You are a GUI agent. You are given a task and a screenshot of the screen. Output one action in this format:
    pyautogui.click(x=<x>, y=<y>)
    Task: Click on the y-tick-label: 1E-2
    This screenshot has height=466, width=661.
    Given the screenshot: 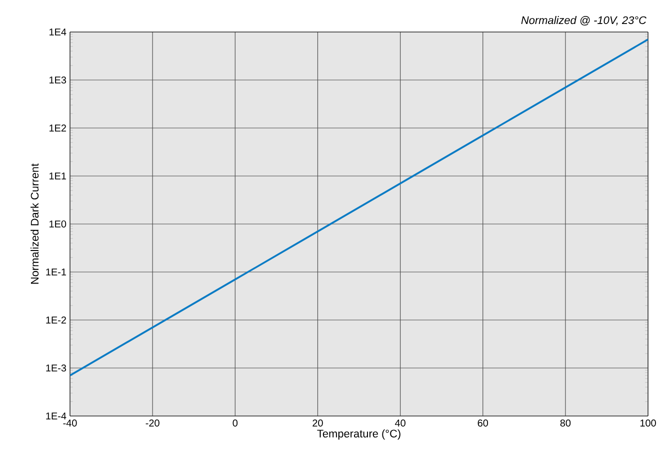 What is the action you would take?
    pyautogui.click(x=56, y=320)
    